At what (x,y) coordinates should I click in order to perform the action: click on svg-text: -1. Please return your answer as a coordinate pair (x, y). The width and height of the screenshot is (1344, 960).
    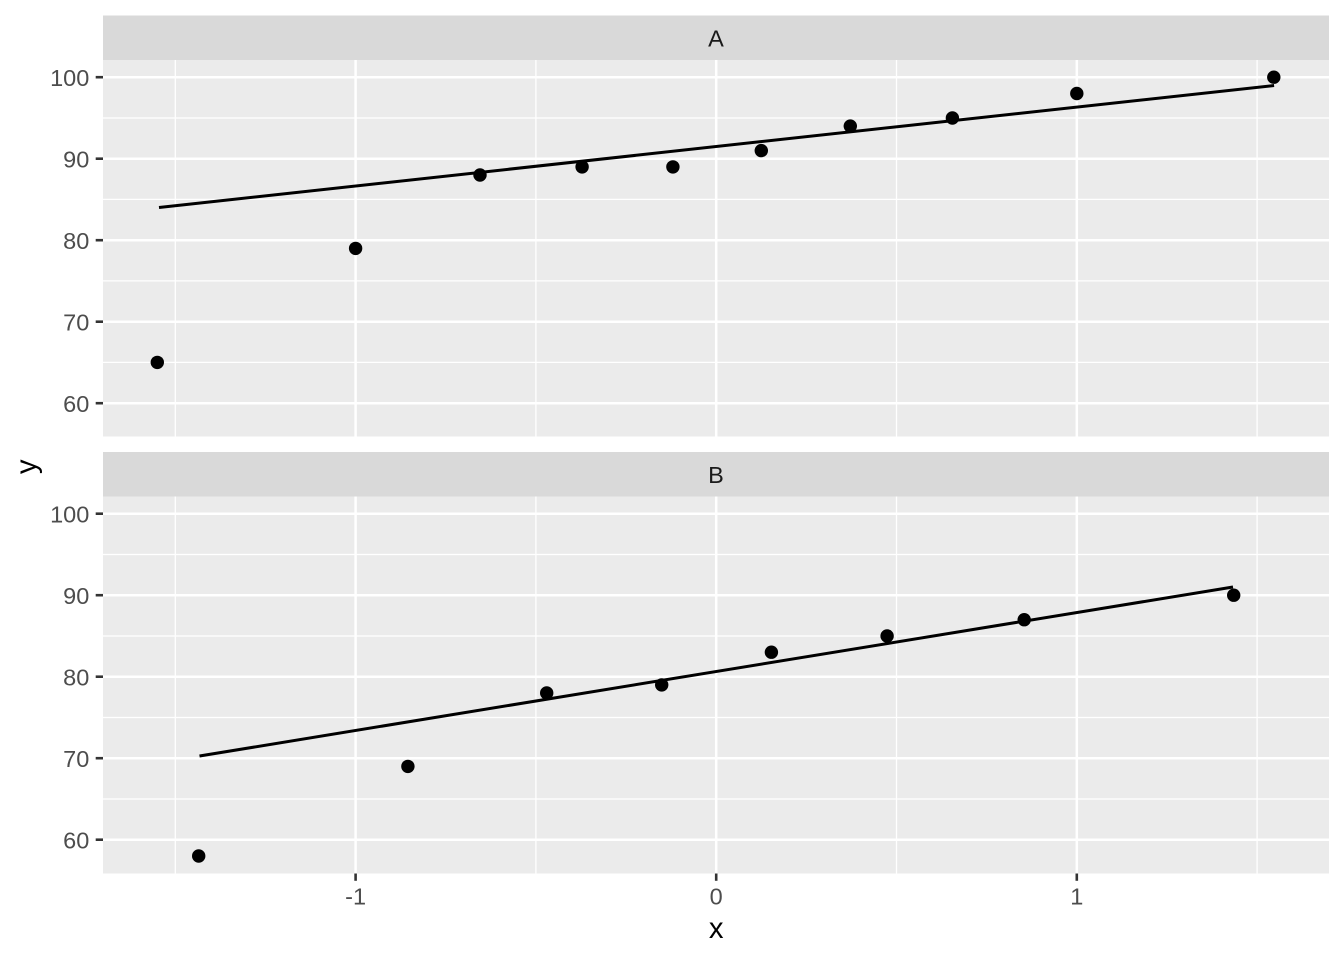
    Looking at the image, I should click on (355, 896).